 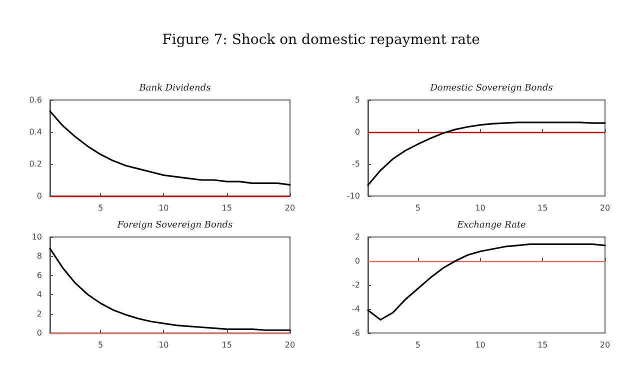 What do you see at coordinates (357, 100) in the screenshot?
I see `y-tick-label: 5` at bounding box center [357, 100].